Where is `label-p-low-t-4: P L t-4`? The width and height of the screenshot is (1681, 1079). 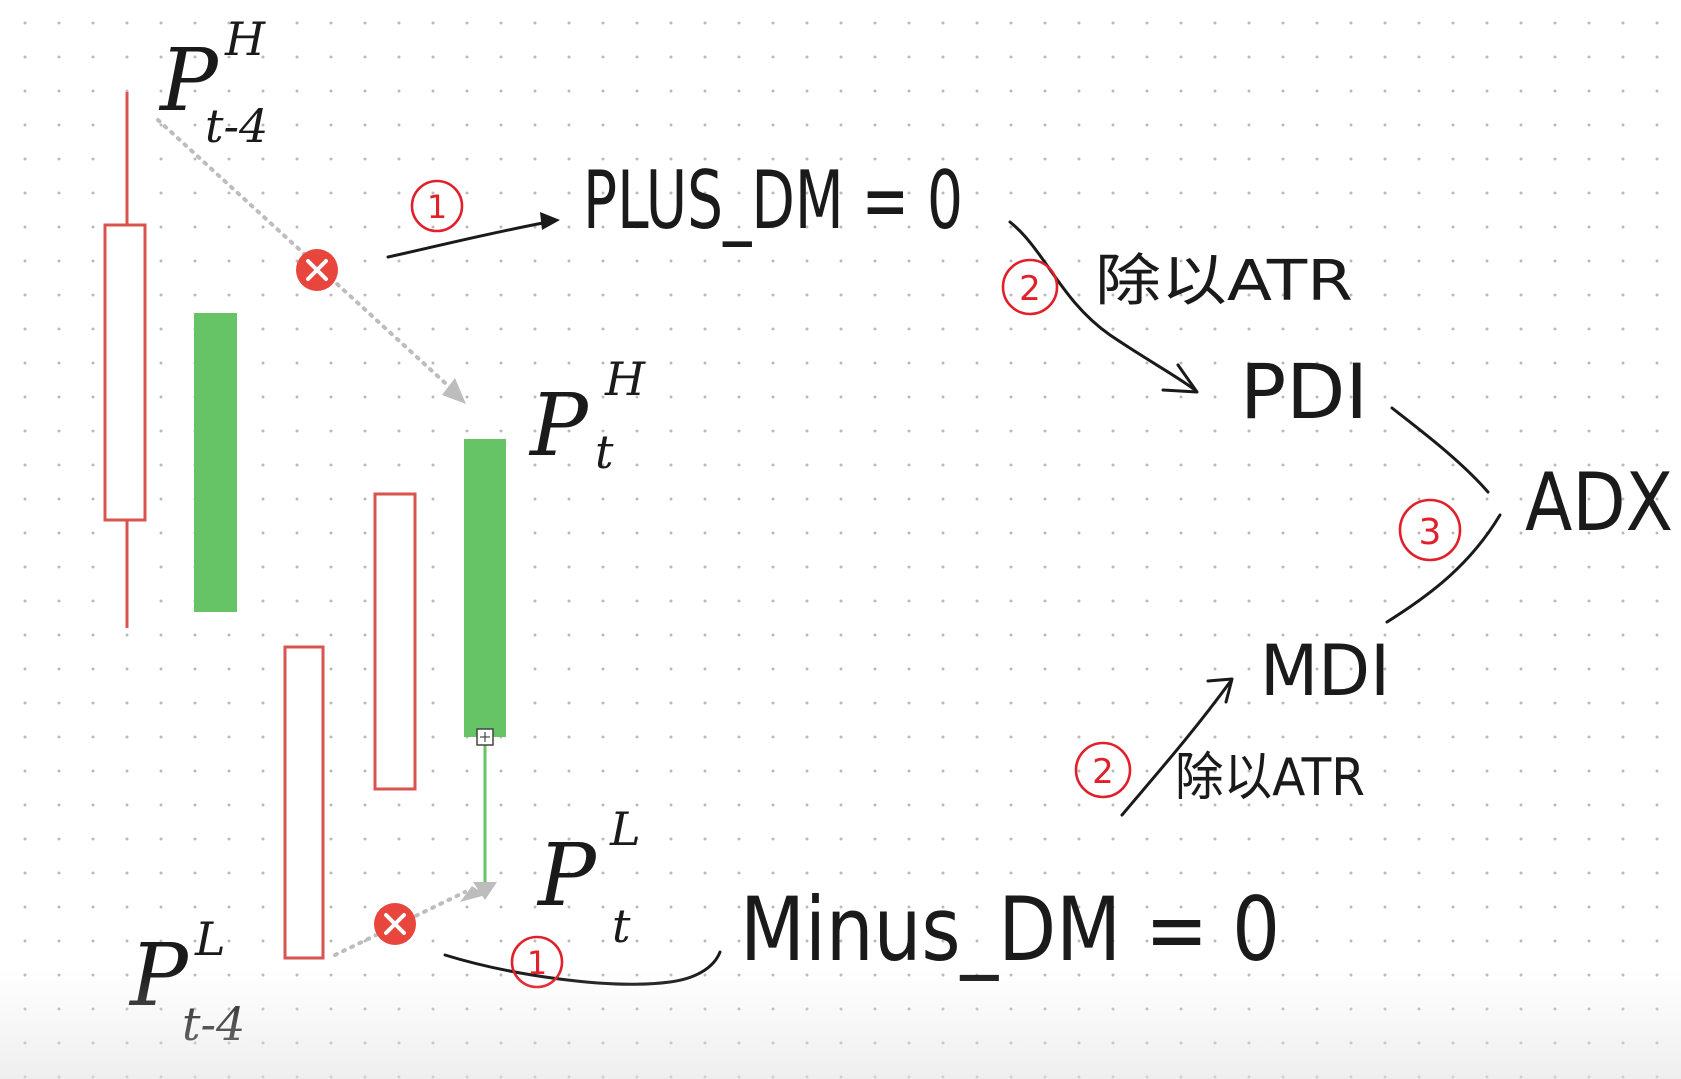 label-p-low-t-4: P L t-4 is located at coordinates (186, 981).